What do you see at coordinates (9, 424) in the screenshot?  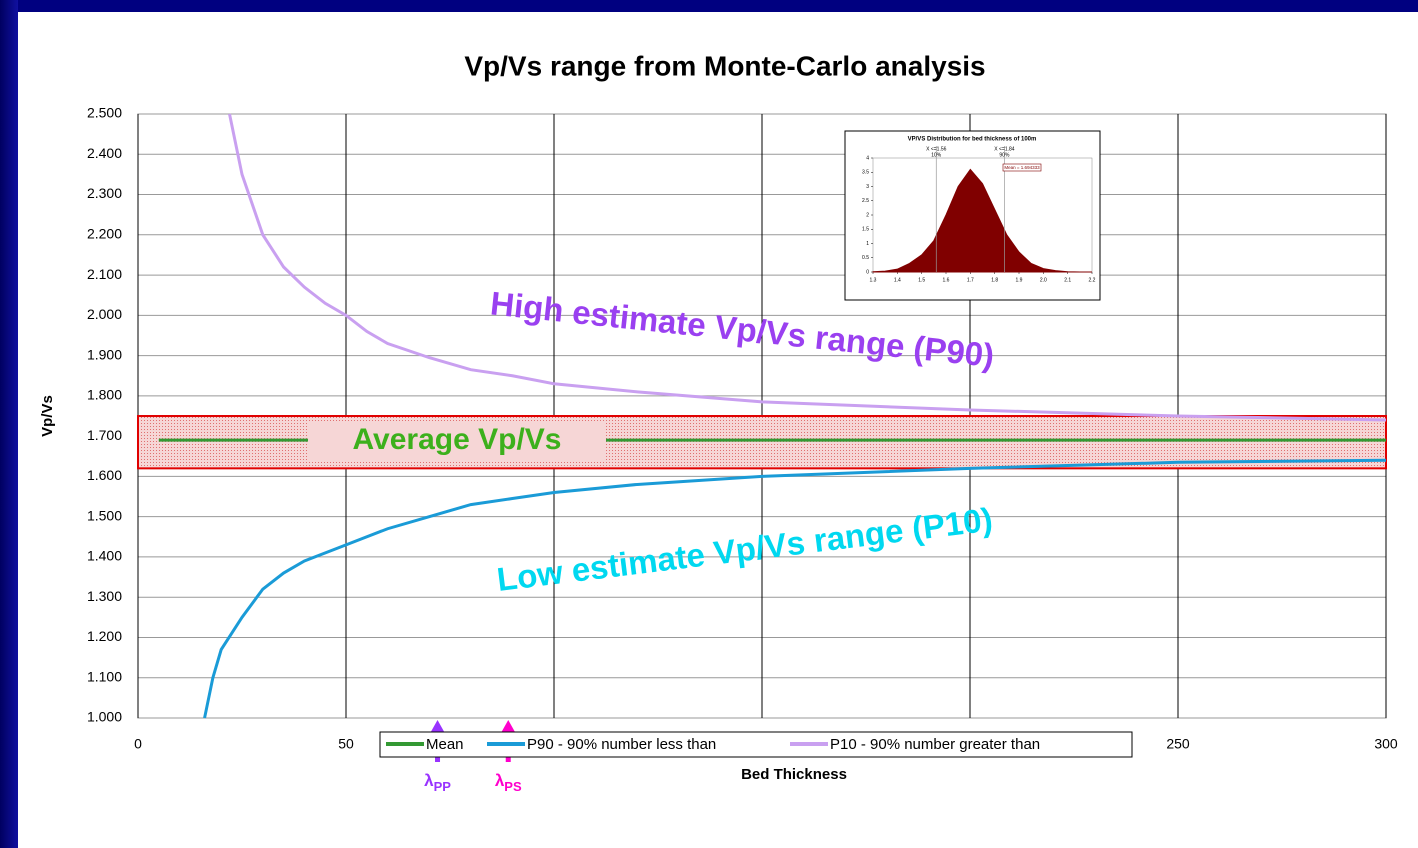 I see `slide-edge` at bounding box center [9, 424].